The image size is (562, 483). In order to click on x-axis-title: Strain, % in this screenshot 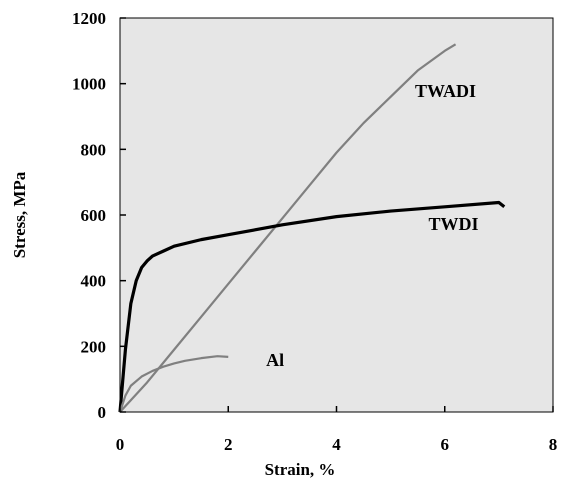, I will do `click(300, 469)`.